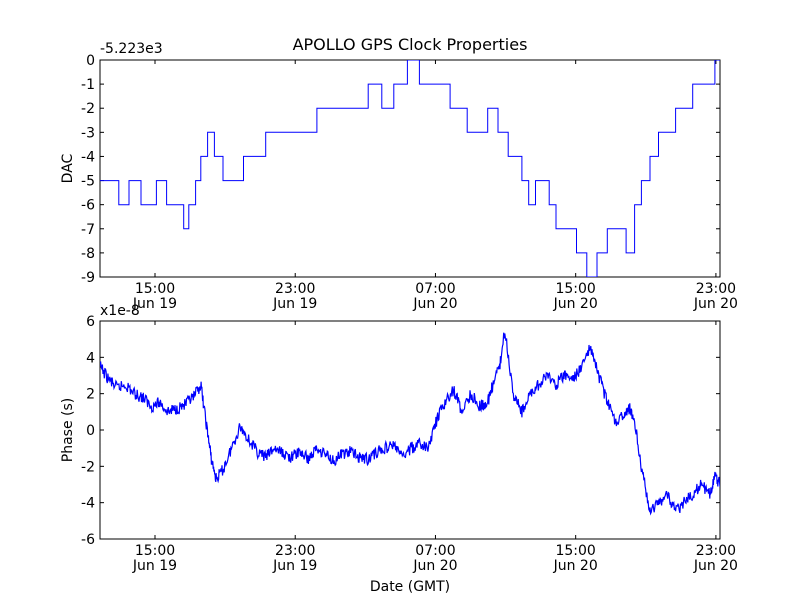  Describe the element at coordinates (131, 49) in the screenshot. I see `dac-offset-text: -5.223e3` at that location.